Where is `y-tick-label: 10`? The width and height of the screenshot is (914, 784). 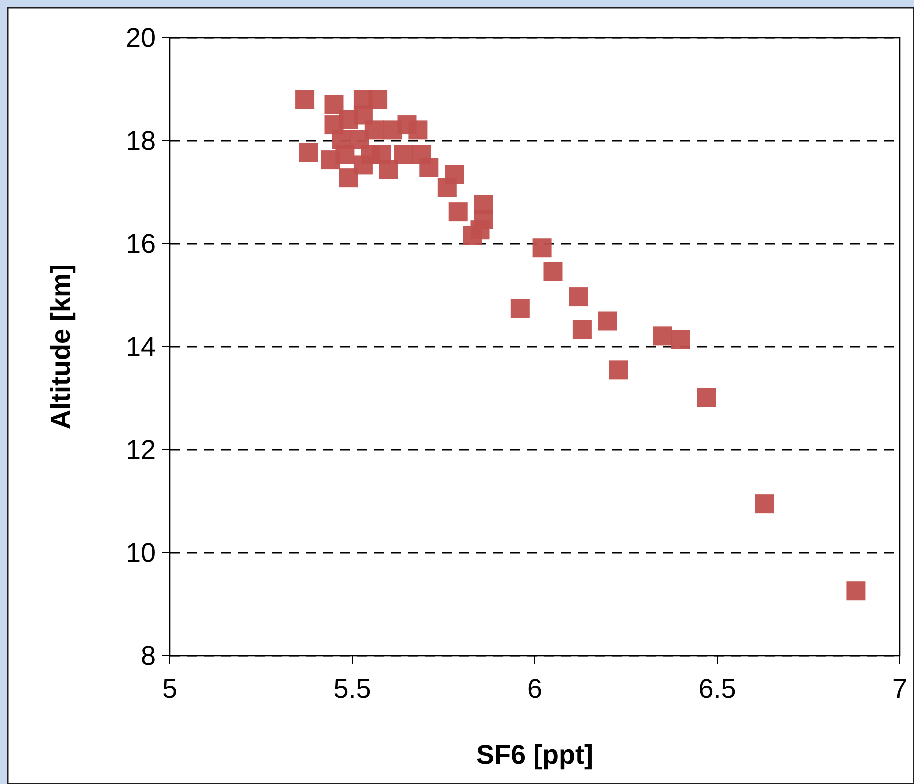 y-tick-label: 10 is located at coordinates (141, 553).